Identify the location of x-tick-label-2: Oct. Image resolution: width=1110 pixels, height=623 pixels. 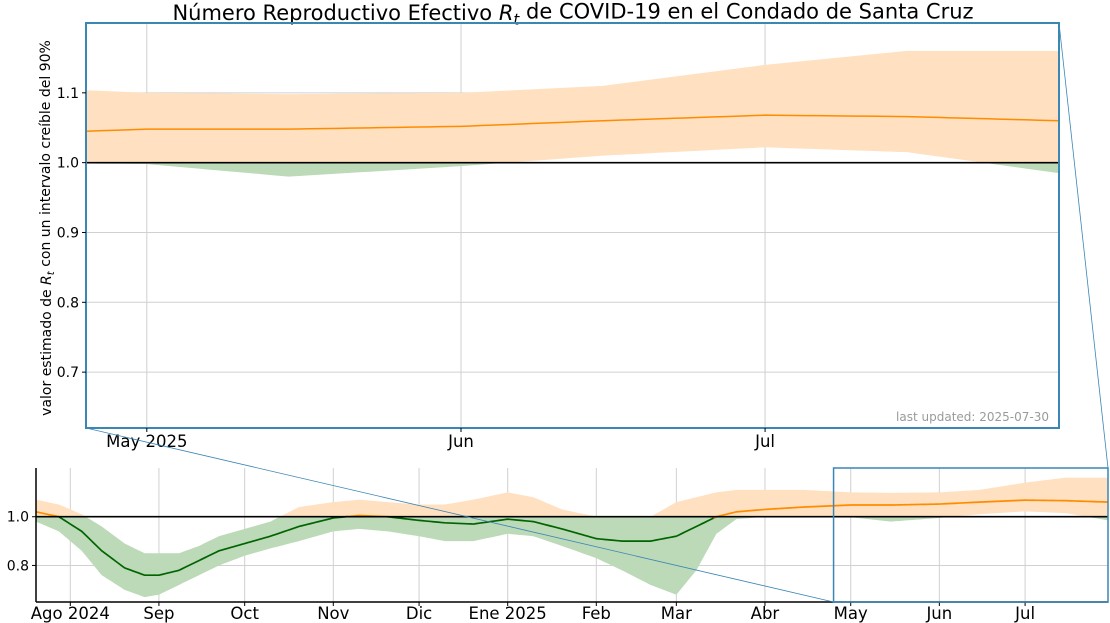
(244, 613).